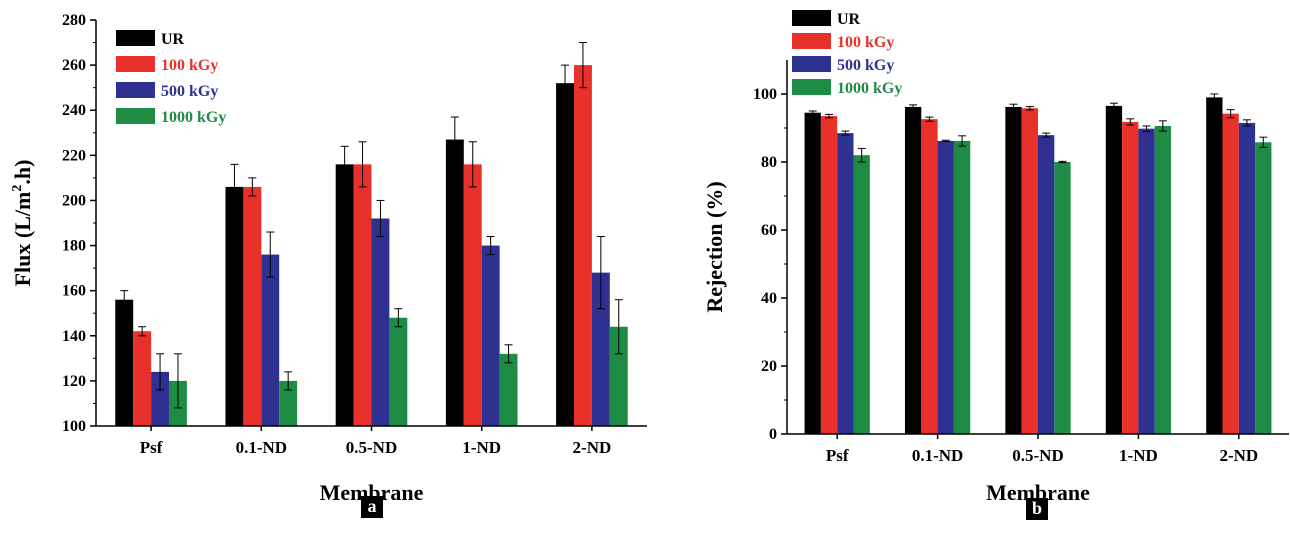 The height and width of the screenshot is (544, 1290). Describe the element at coordinates (17, 188) in the screenshot. I see `y-axis-title-sup: 2` at that location.